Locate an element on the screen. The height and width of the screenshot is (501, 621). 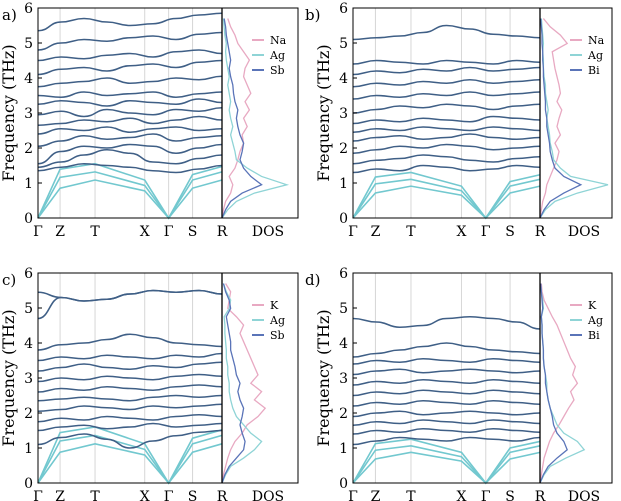
panel-label: b) is located at coordinates (312, 15).